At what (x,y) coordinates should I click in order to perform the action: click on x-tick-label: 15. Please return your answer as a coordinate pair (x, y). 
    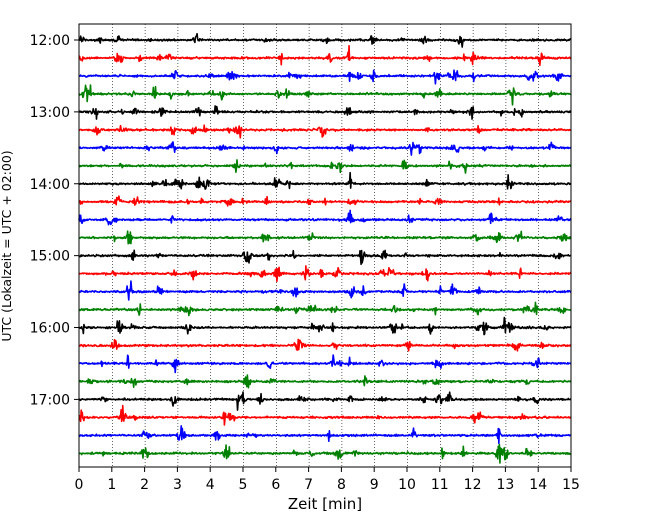
    Looking at the image, I should click on (571, 485).